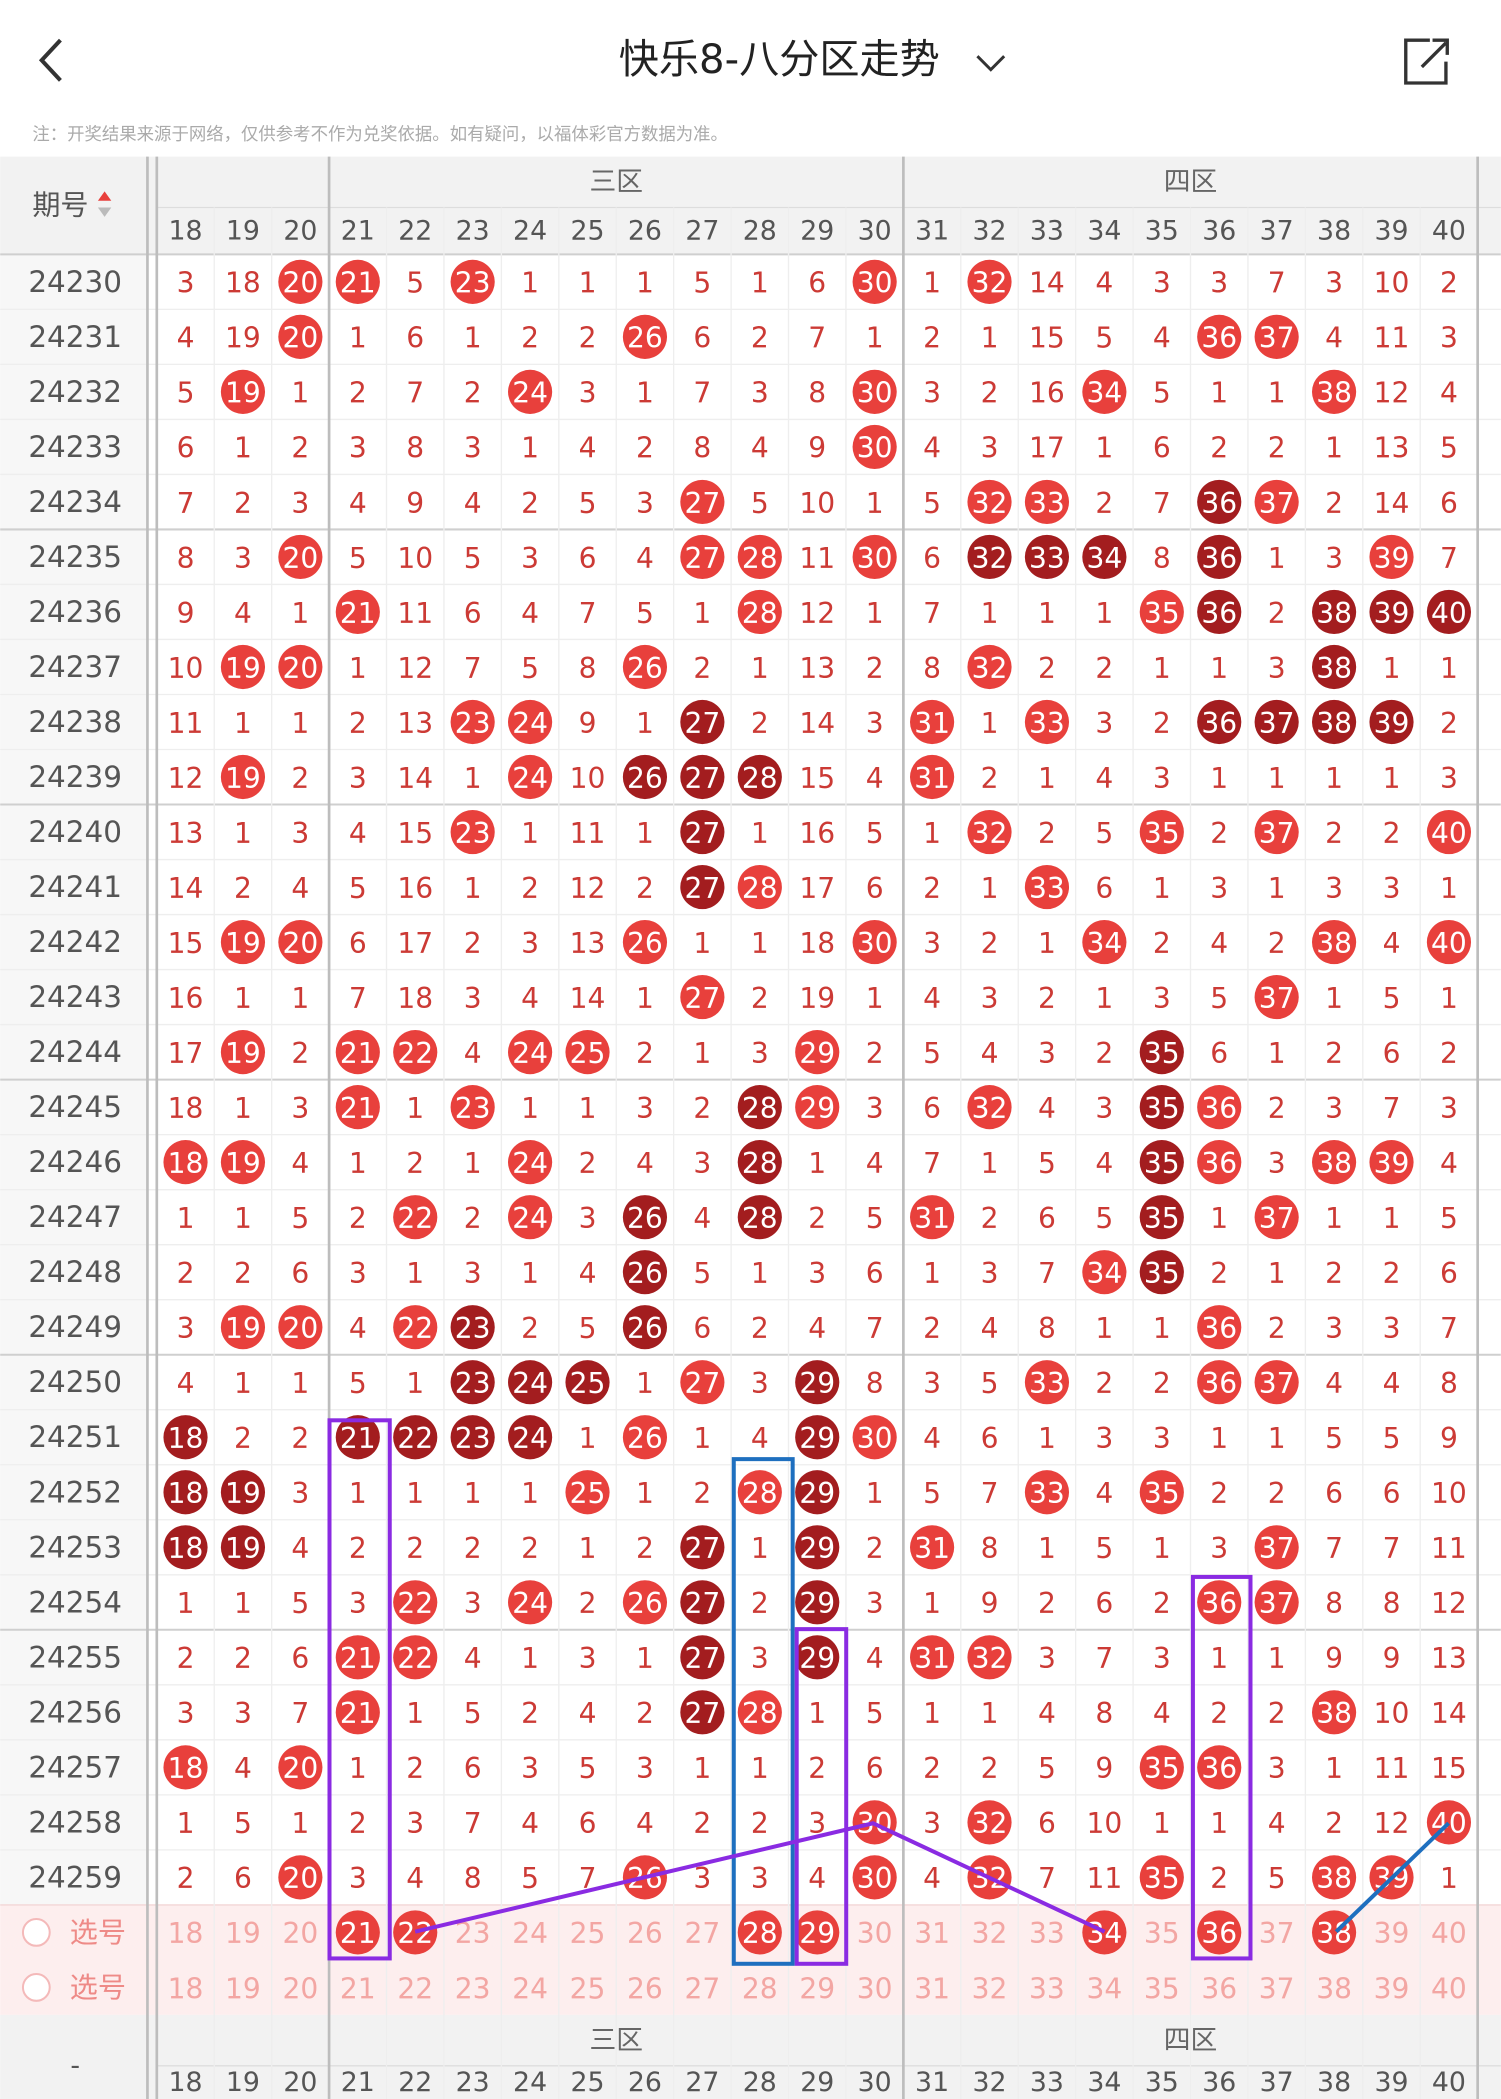  I want to click on column-number: 24, so click(530, 230).